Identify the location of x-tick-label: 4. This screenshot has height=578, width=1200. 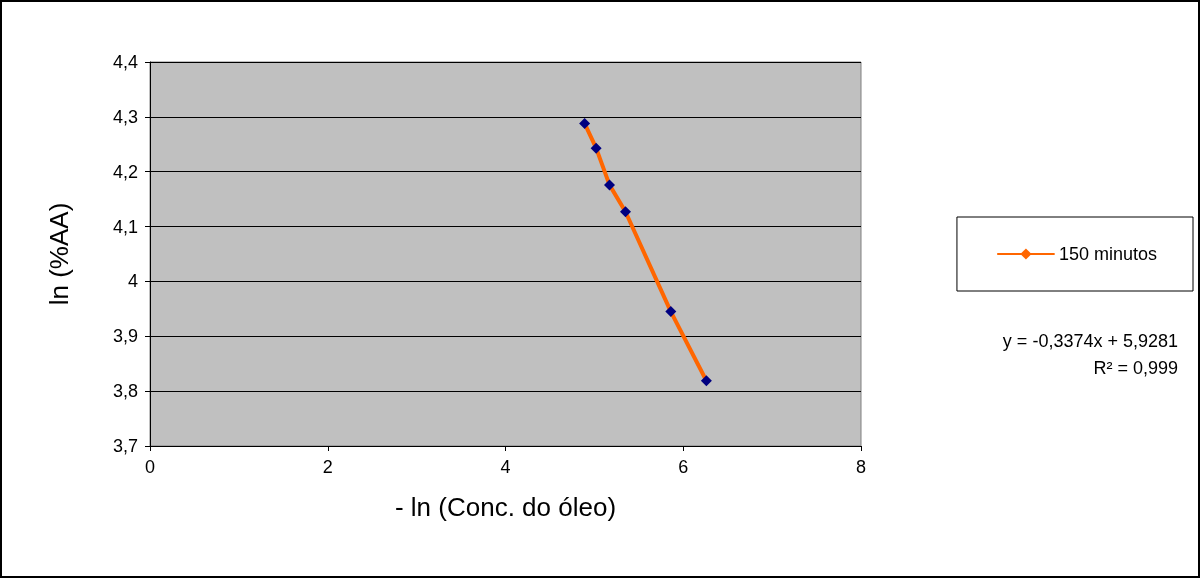
(505, 467).